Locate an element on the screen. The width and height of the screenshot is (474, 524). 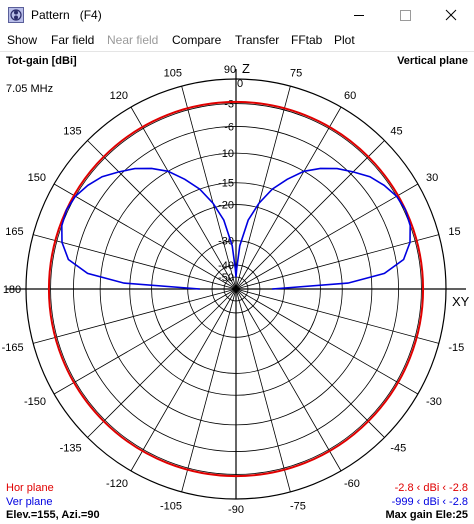
angle-tick-label: 30 is located at coordinates (432, 178).